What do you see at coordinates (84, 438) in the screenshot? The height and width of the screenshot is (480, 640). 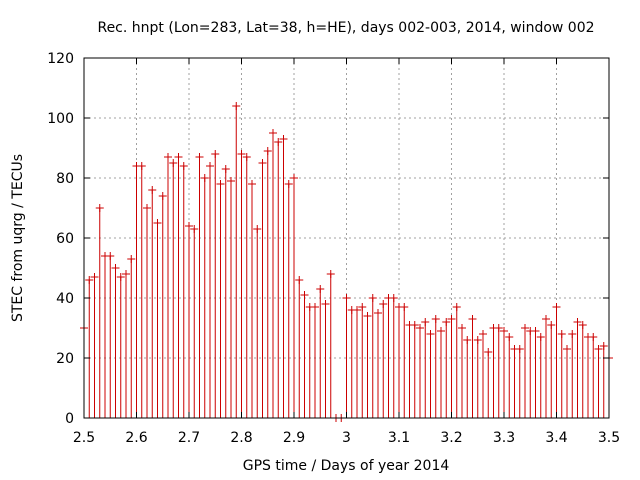 I see `x-tick-label: 2.5` at bounding box center [84, 438].